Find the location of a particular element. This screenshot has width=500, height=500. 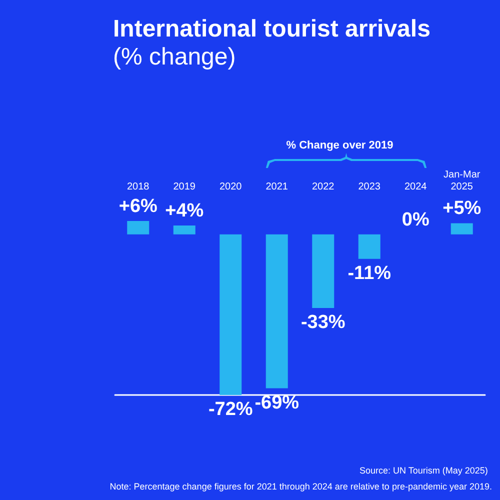

x-tick-label: 2022 is located at coordinates (323, 187).